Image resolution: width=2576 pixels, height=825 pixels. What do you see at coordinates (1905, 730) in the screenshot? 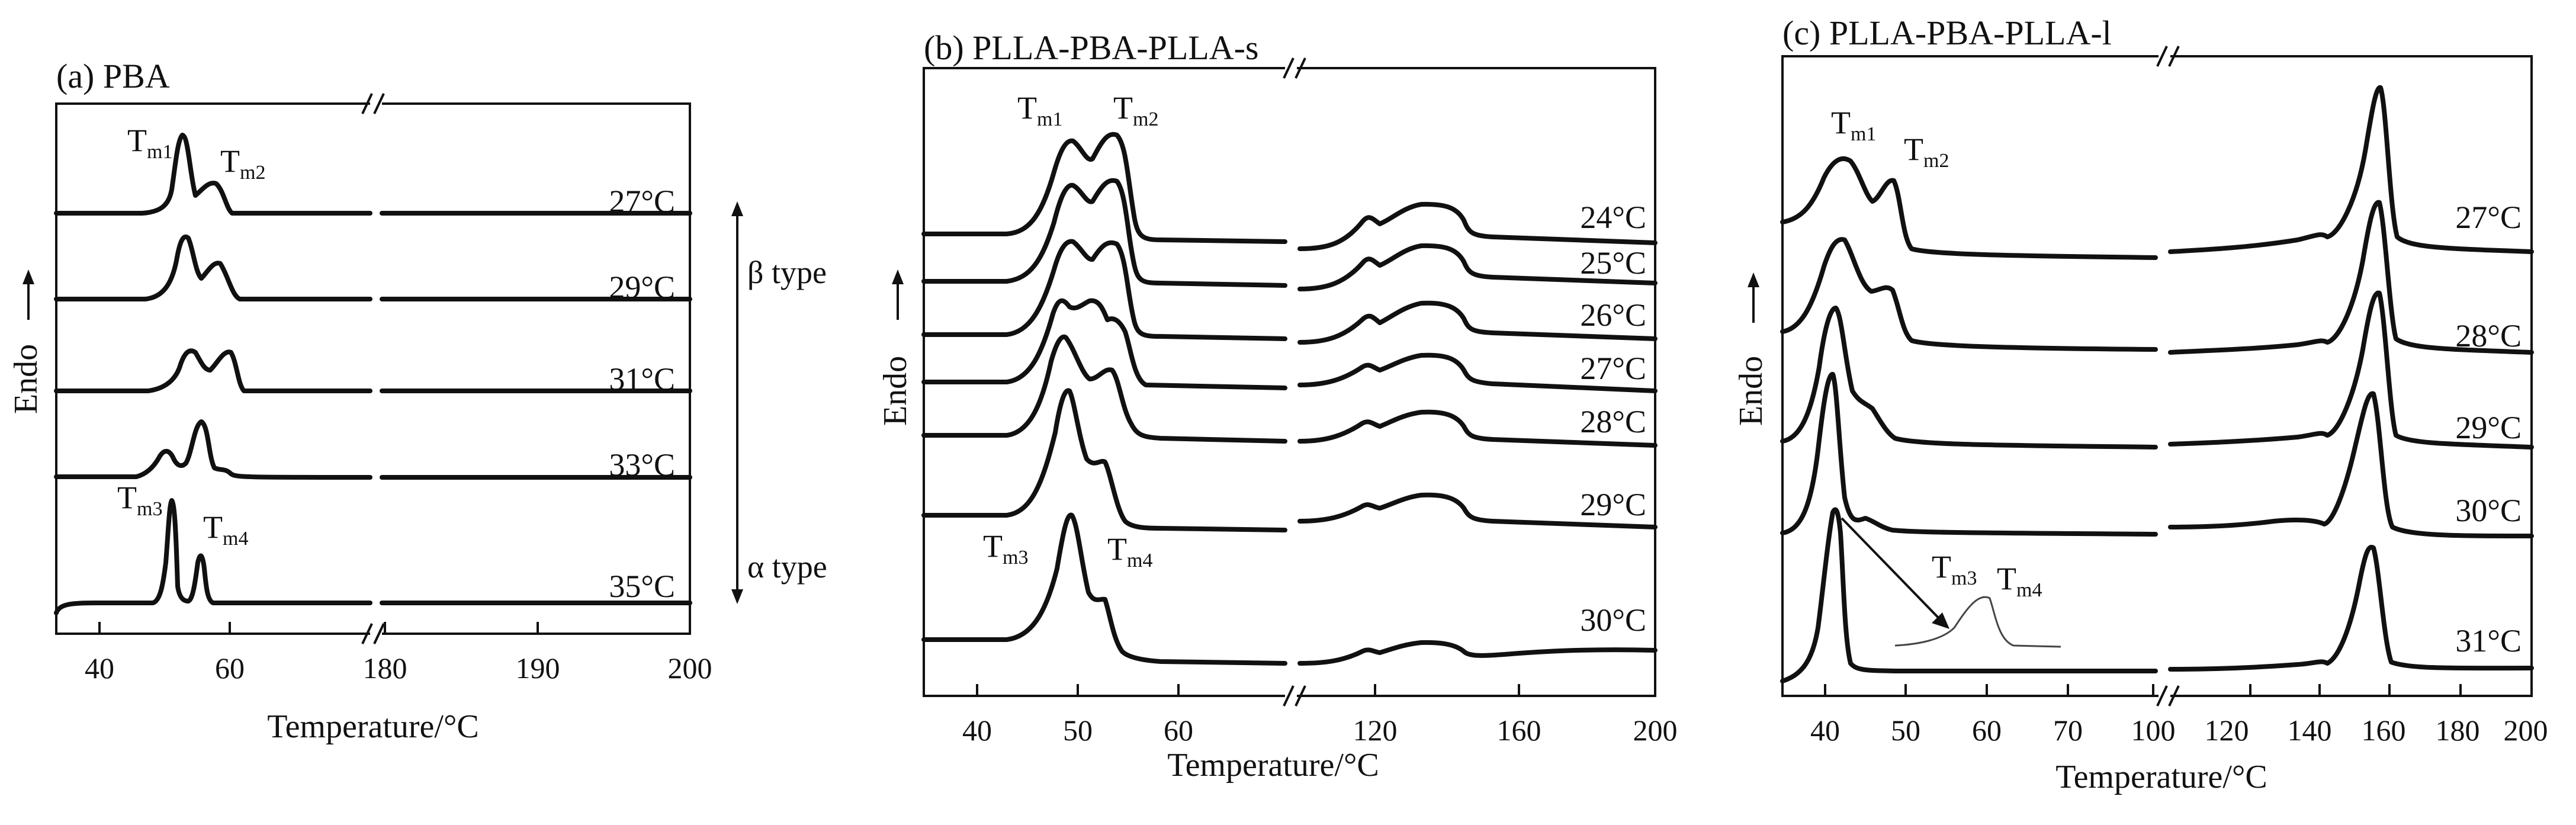
I see `panel-c-tick-label: 50` at bounding box center [1905, 730].